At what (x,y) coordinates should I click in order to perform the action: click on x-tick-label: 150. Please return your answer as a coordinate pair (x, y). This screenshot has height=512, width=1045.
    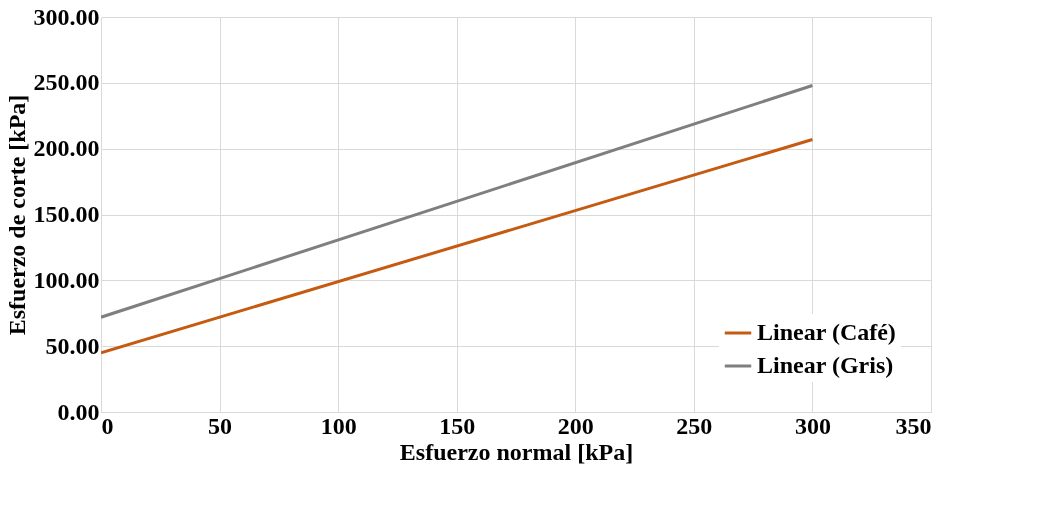
    Looking at the image, I should click on (457, 425).